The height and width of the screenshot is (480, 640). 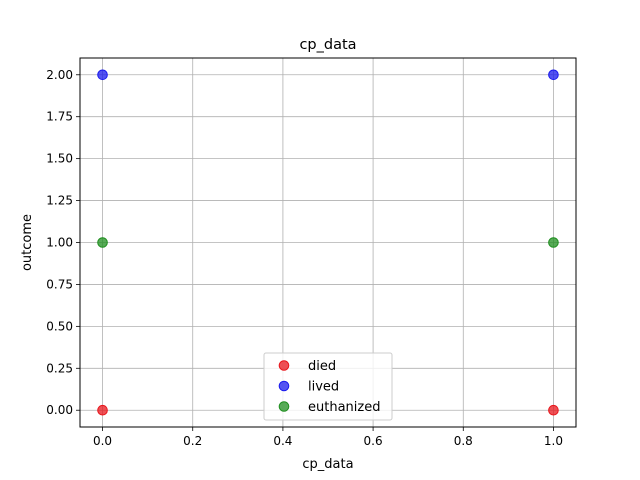 What do you see at coordinates (59, 410) in the screenshot?
I see `y-tick-label: 0.00` at bounding box center [59, 410].